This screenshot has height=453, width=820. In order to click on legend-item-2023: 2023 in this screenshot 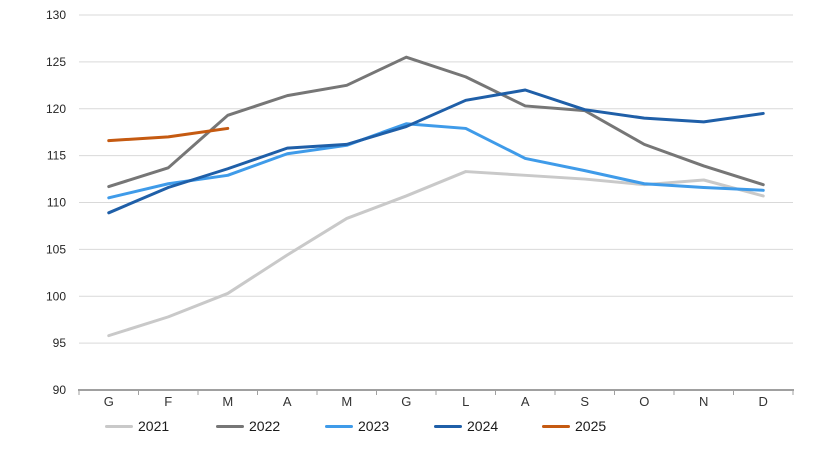, I will do `click(357, 426)`.